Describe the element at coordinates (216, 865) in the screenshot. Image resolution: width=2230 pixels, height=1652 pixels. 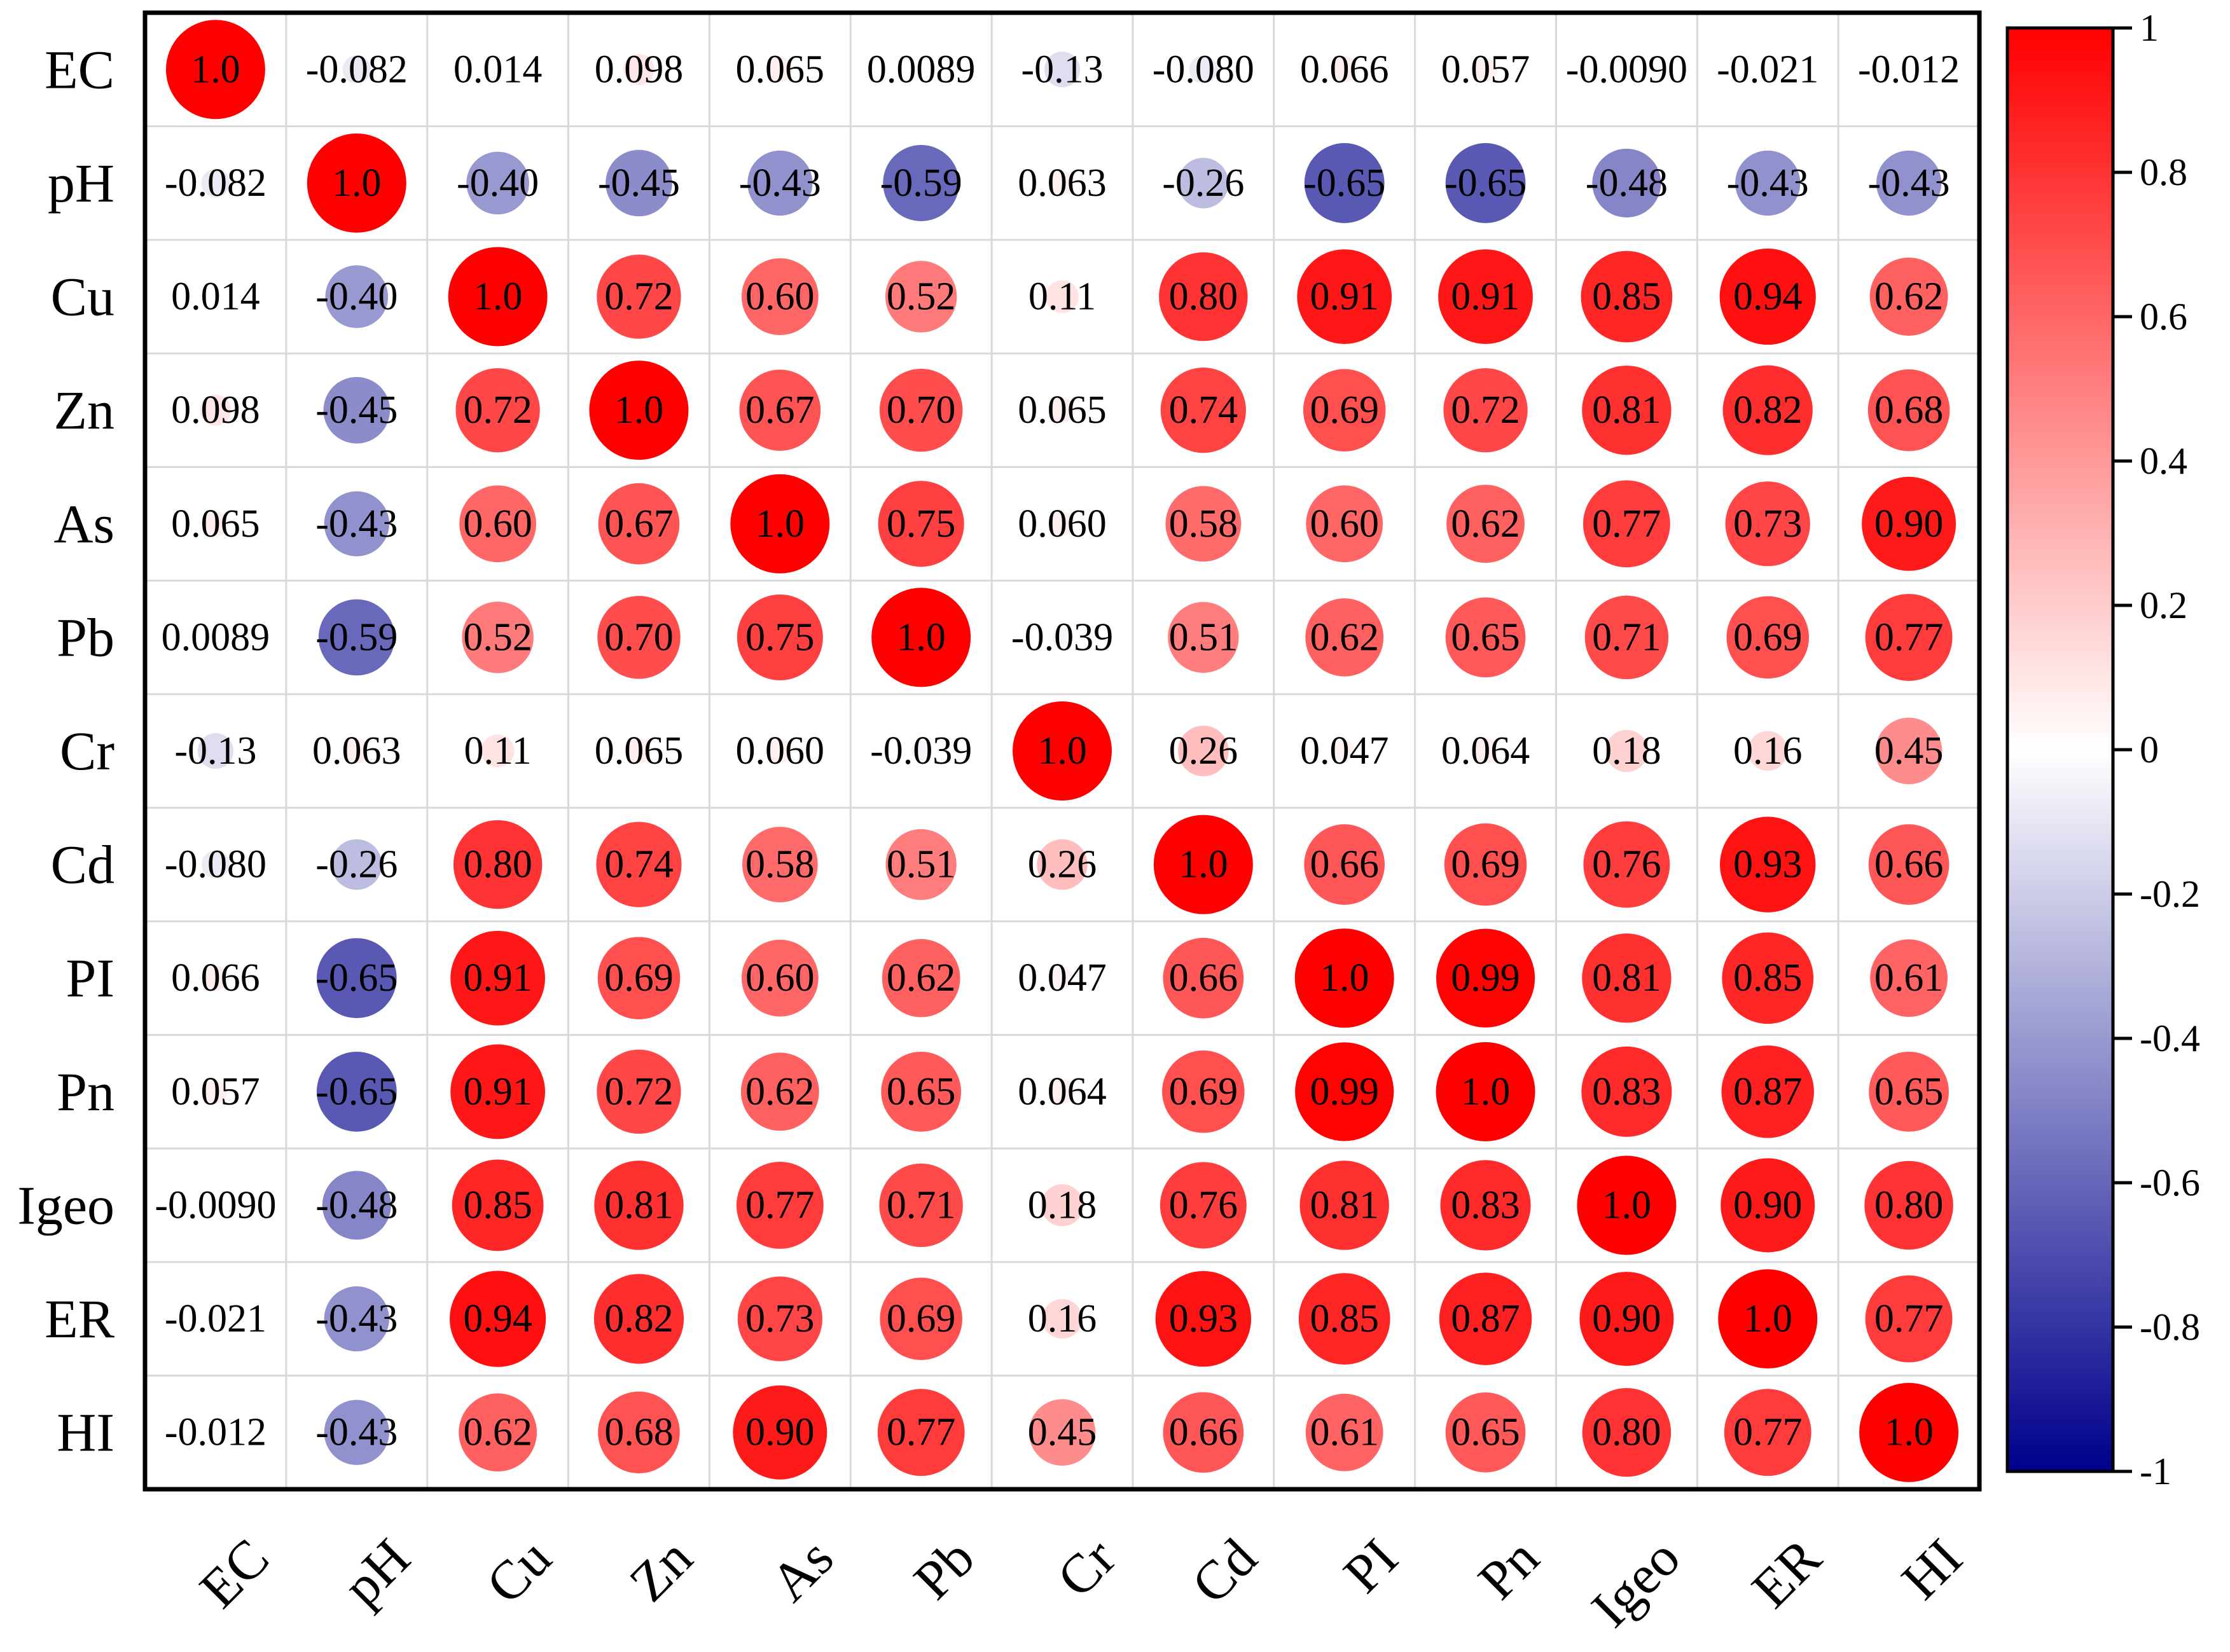
I see `cell-value-cd-ec: -0.080` at that location.